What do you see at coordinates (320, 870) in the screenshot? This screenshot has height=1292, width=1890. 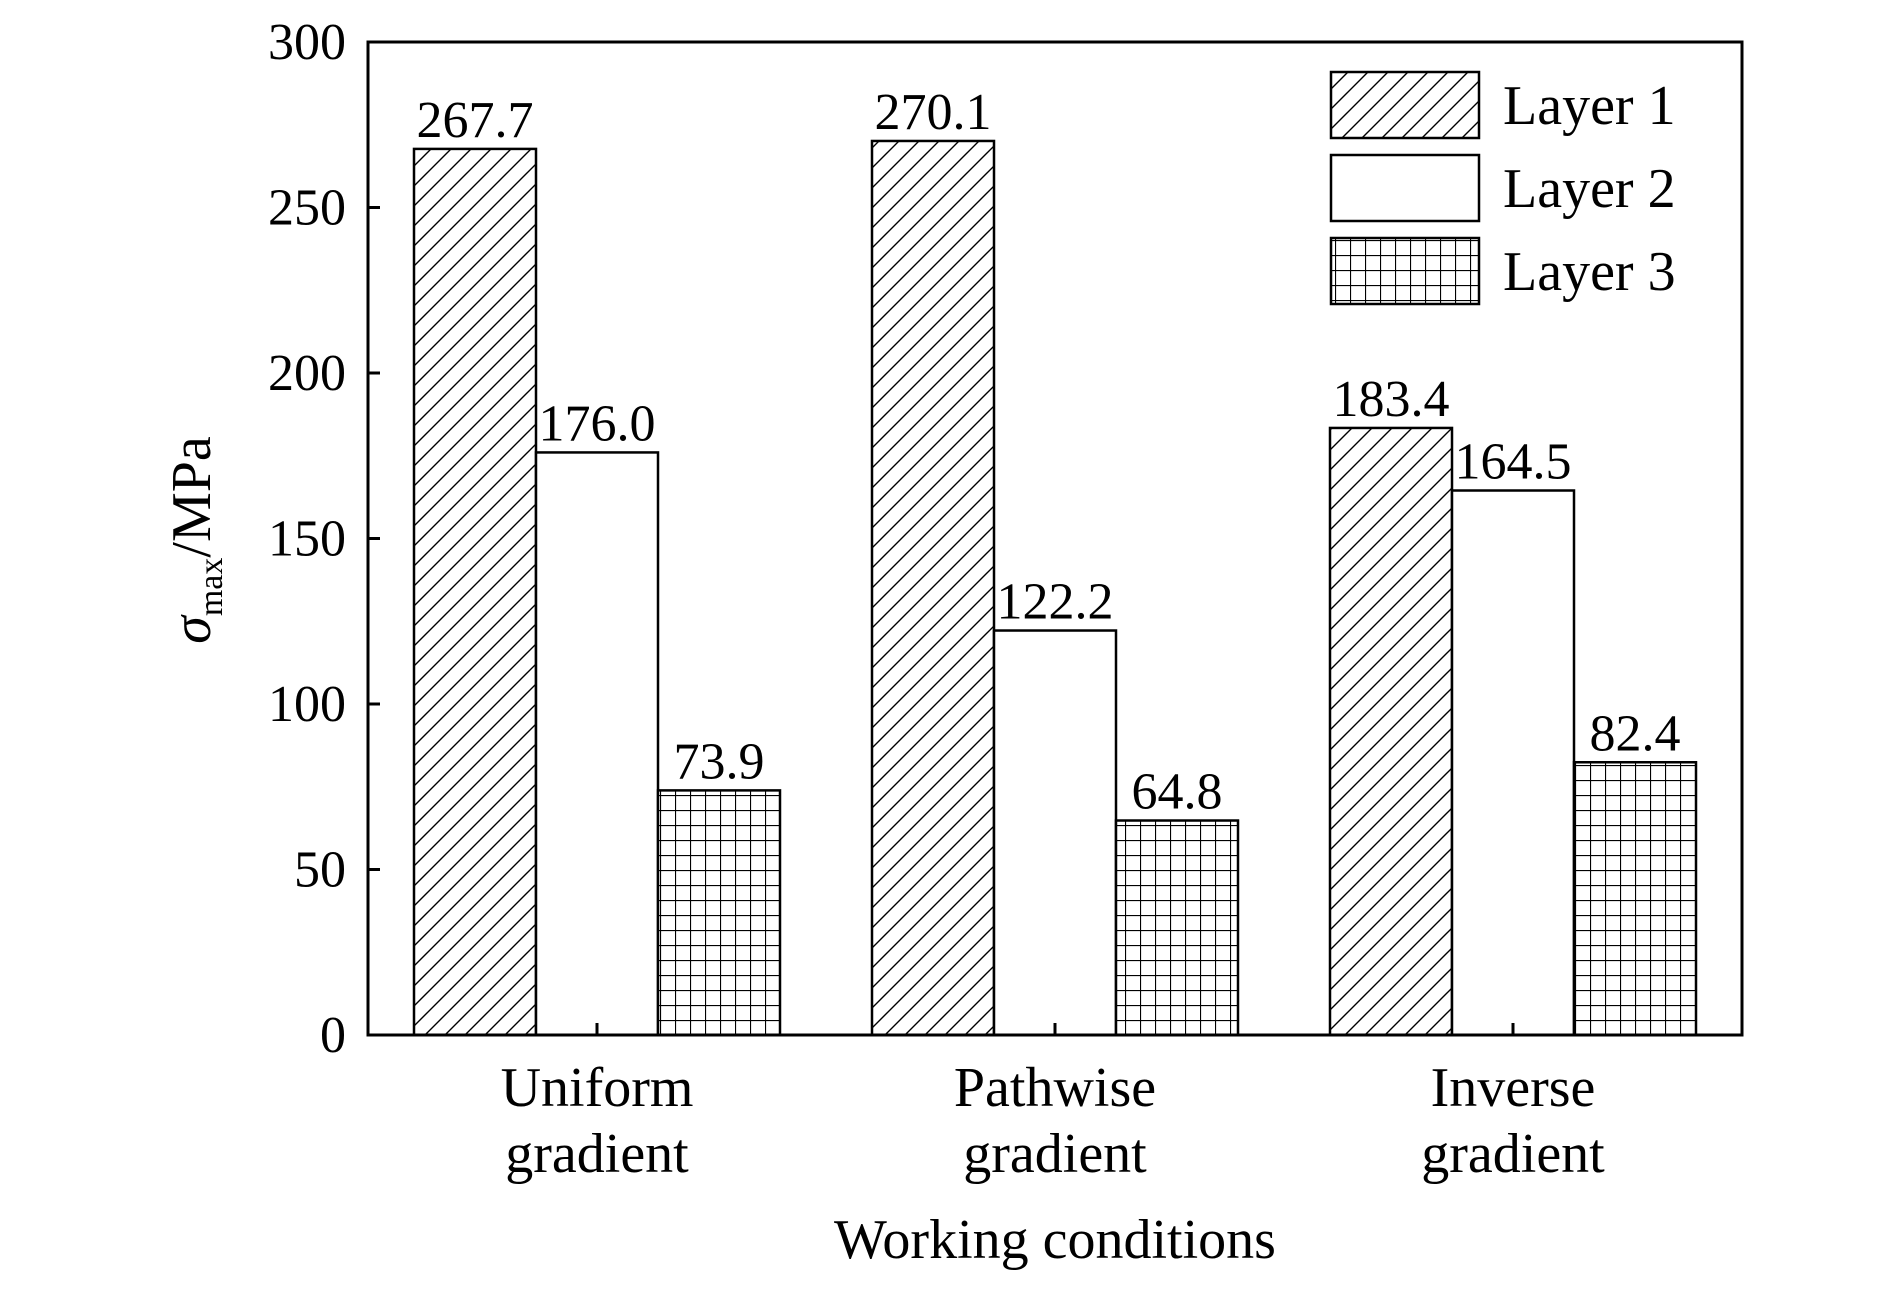 I see `y-tick-label: 50` at bounding box center [320, 870].